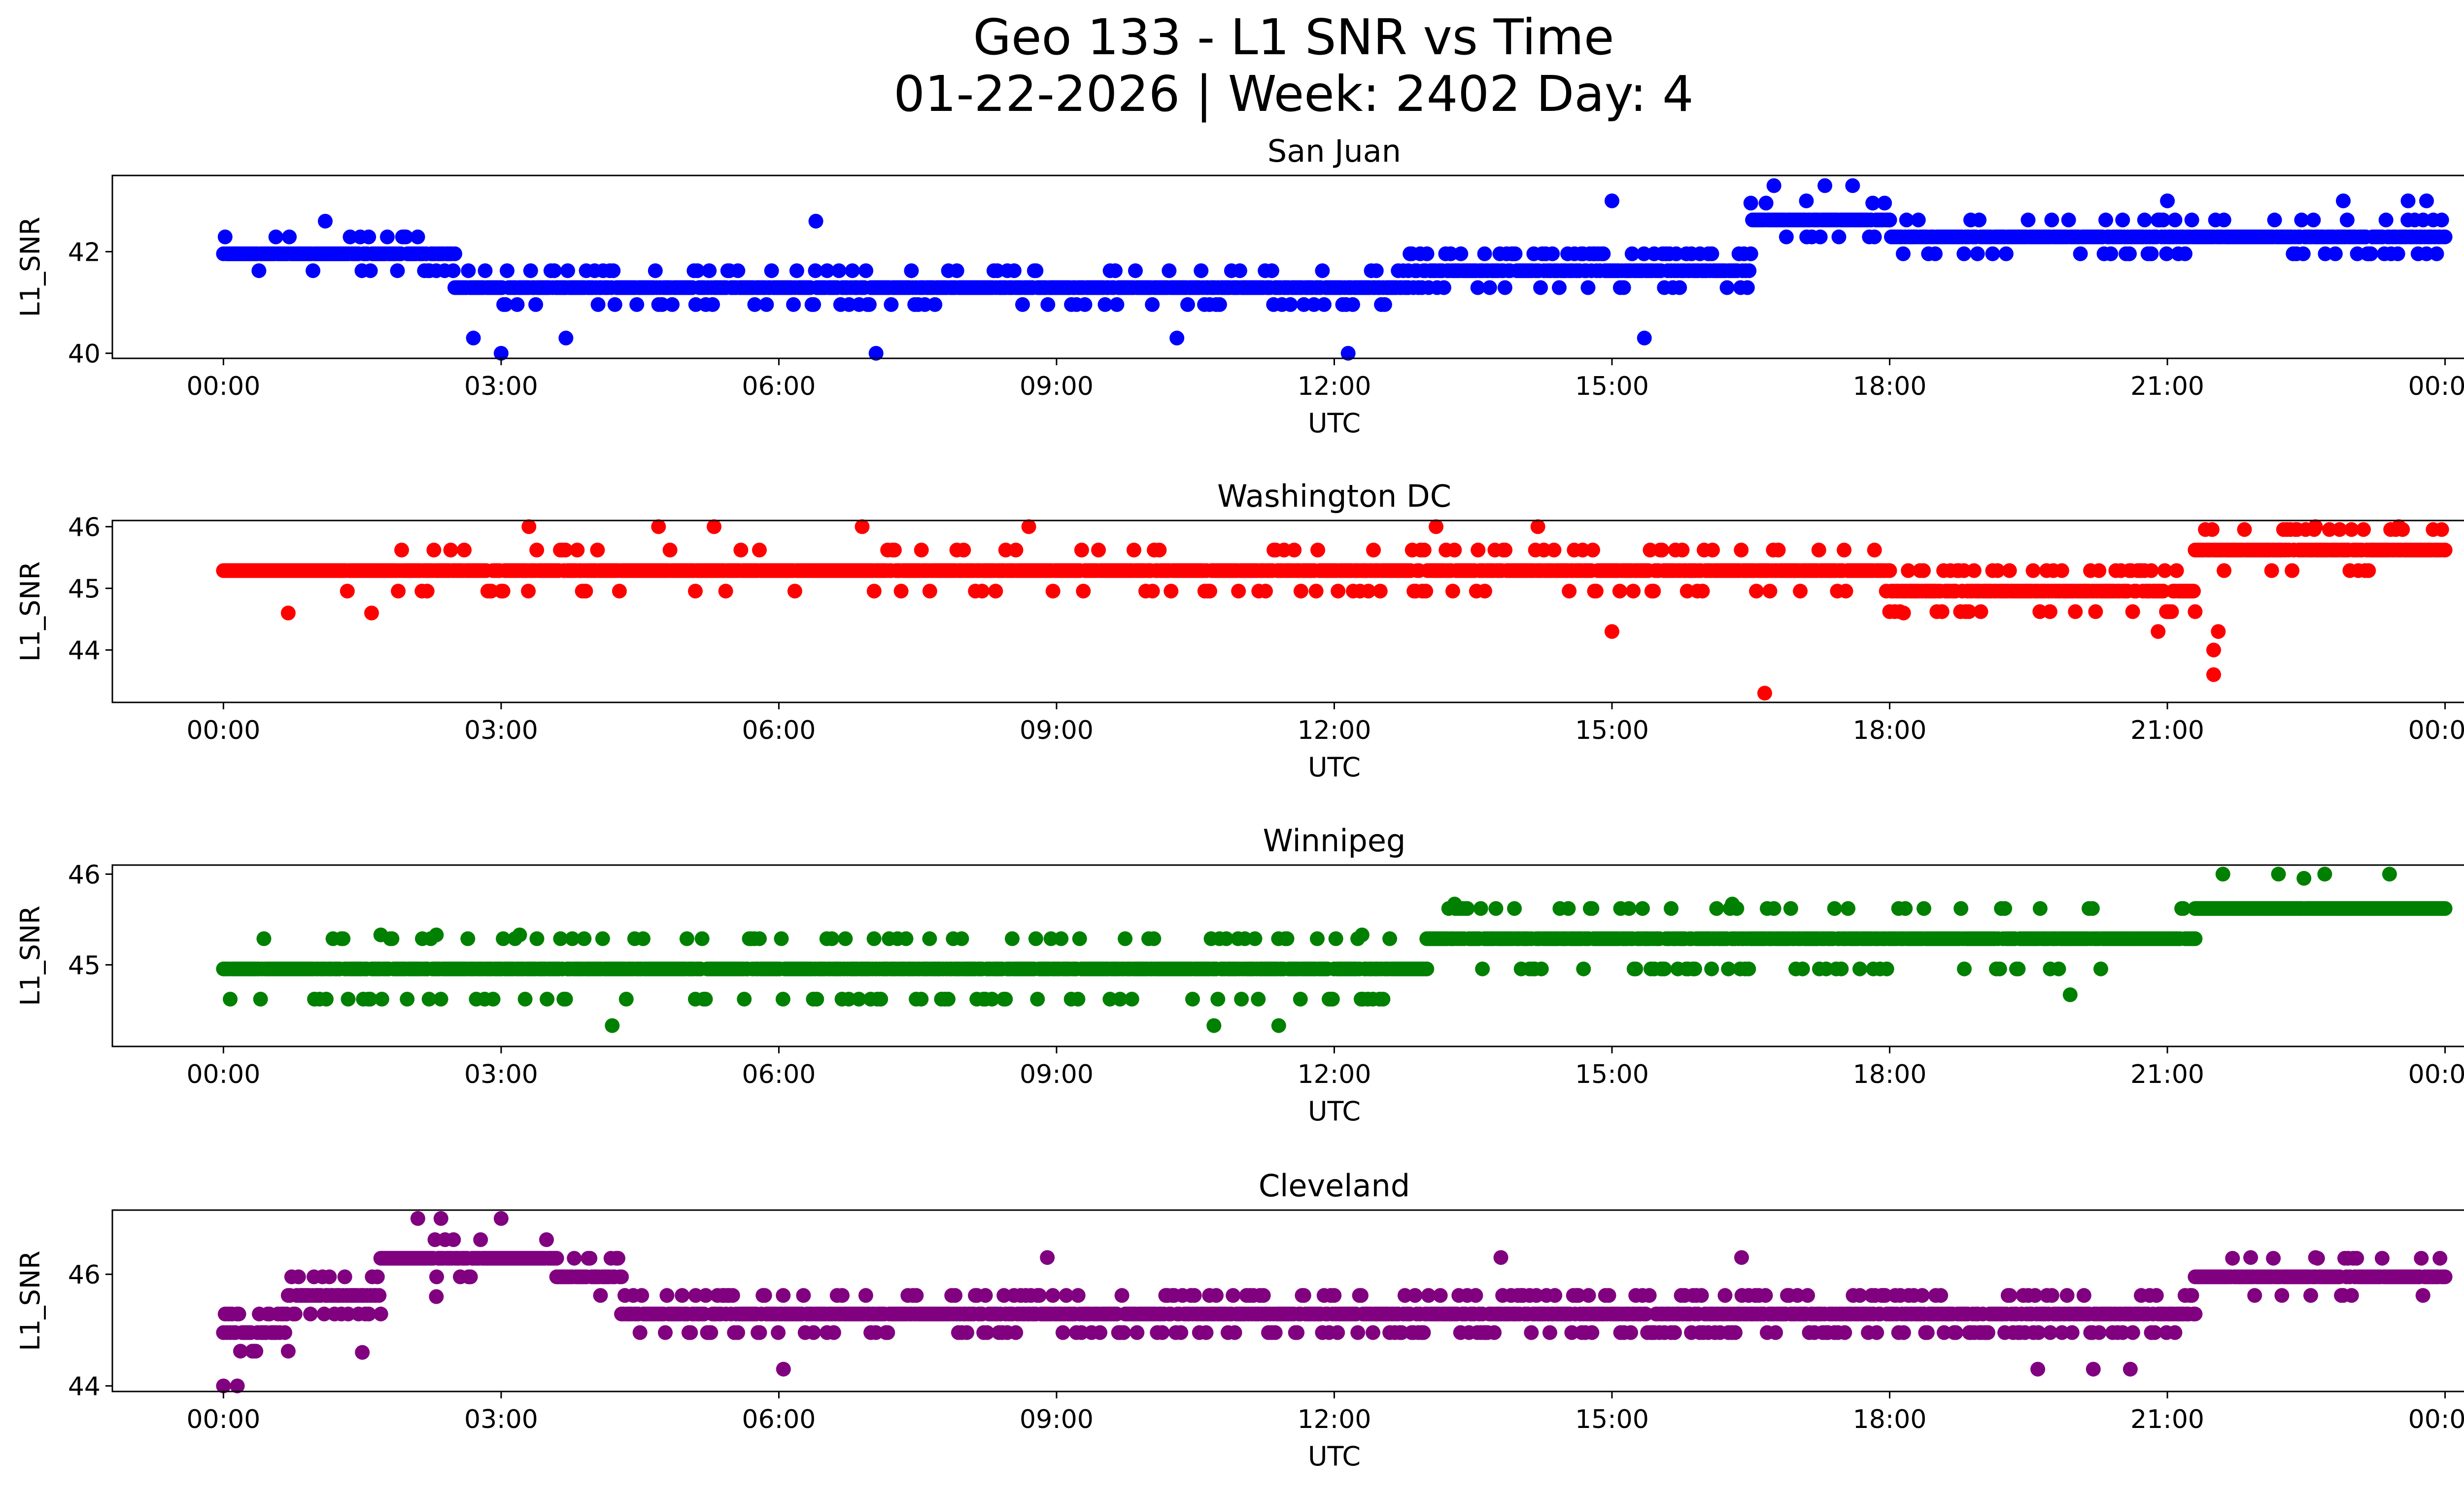 Image resolution: width=2464 pixels, height=1495 pixels. Describe the element at coordinates (84, 589) in the screenshot. I see `y-tick-label: 45` at that location.